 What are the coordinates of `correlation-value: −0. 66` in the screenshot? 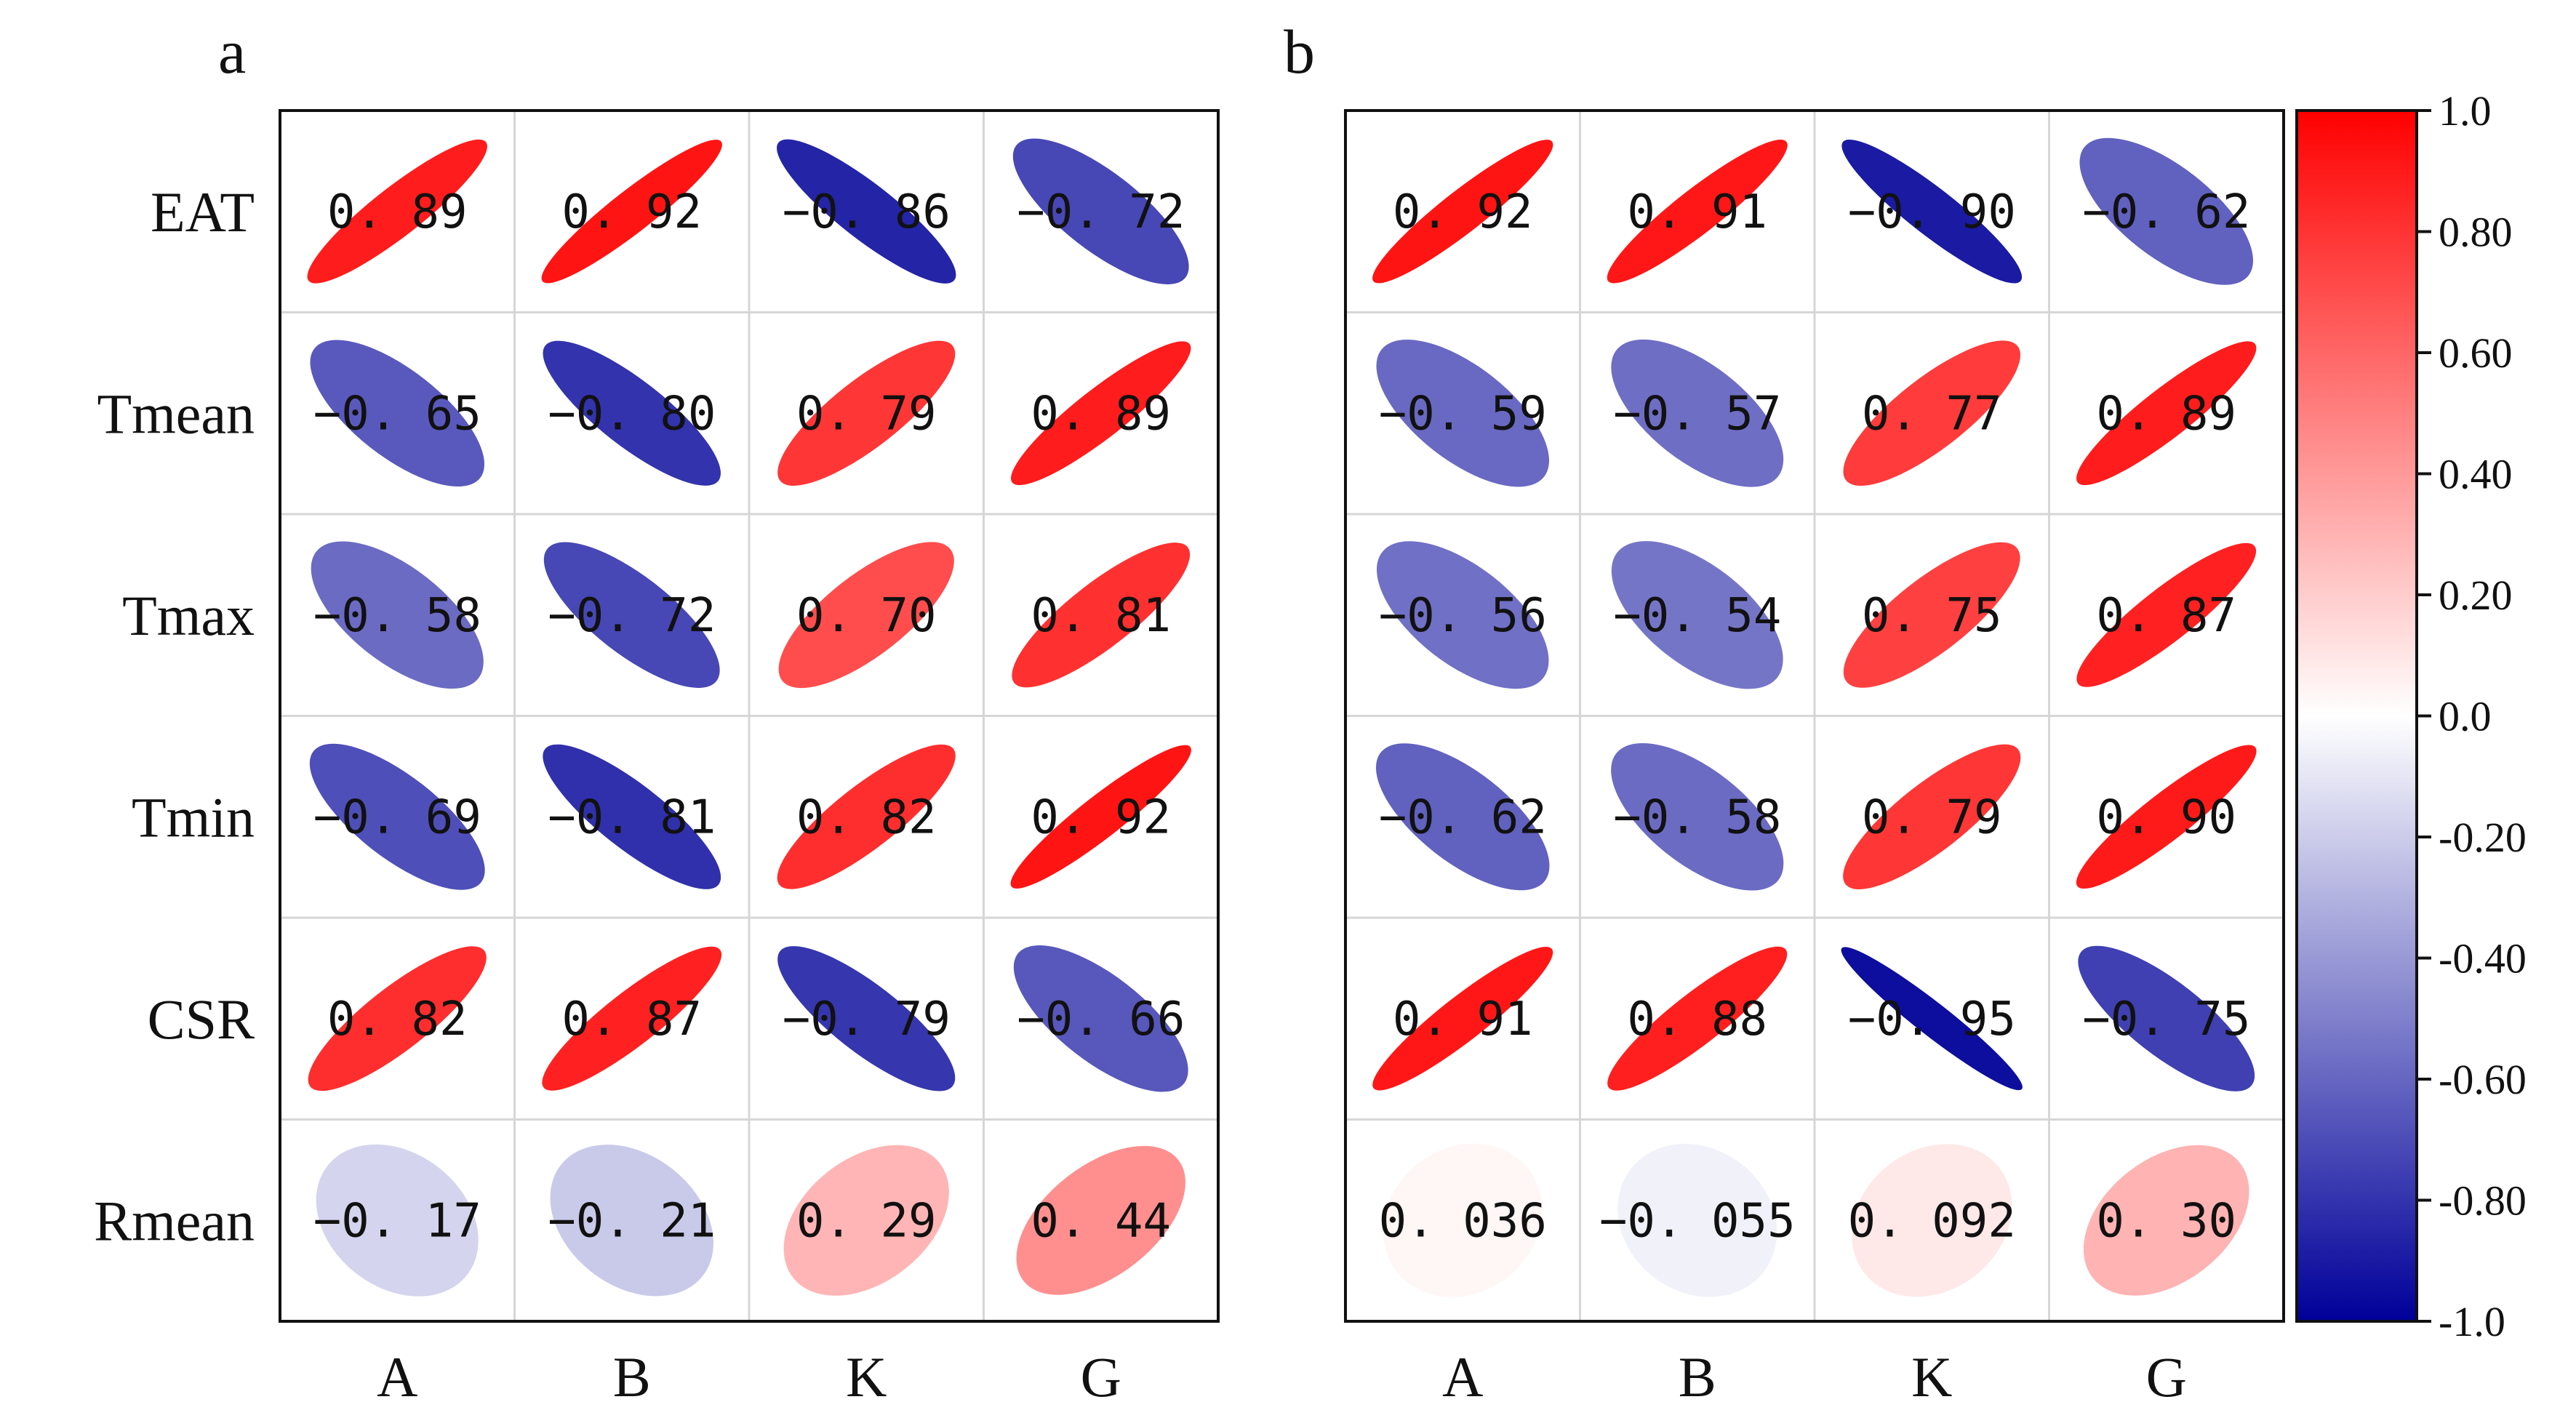 It's located at (1101, 1019).